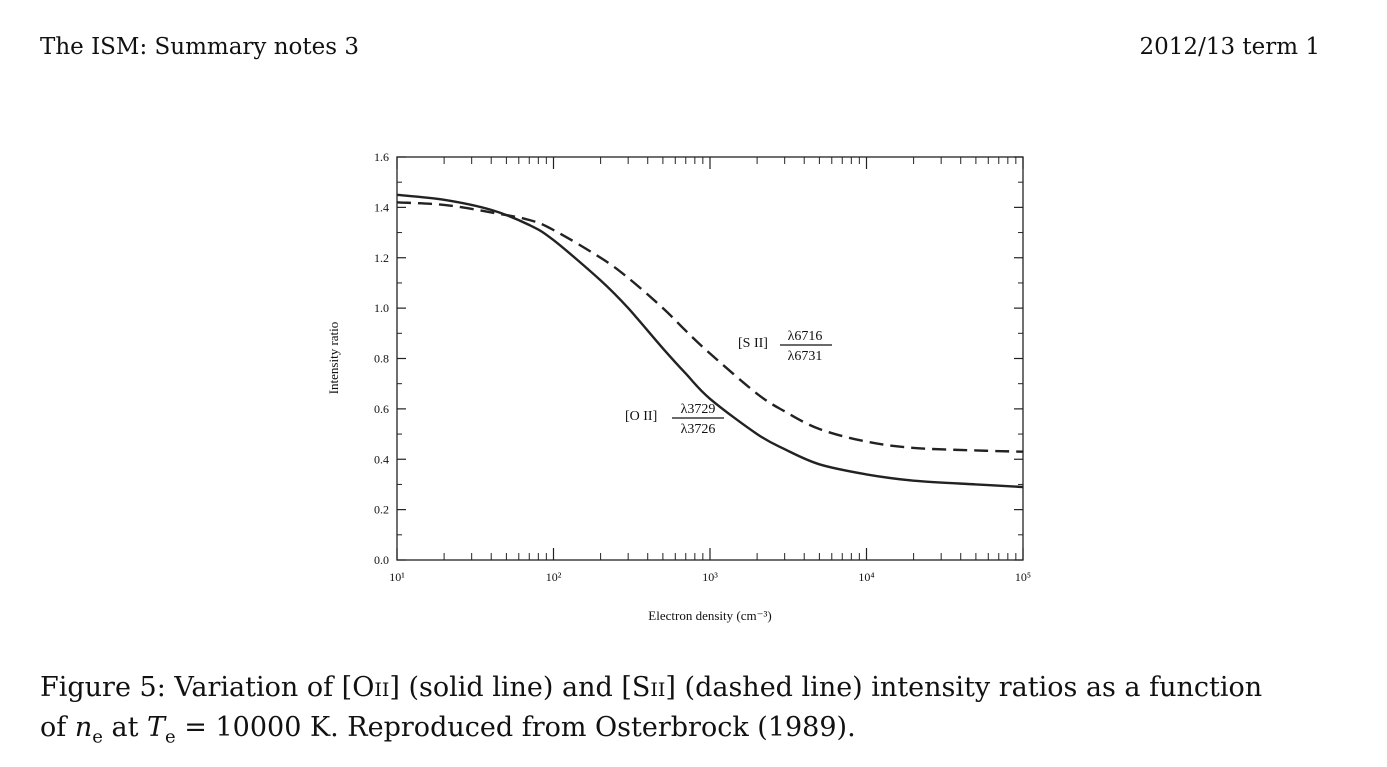 The height and width of the screenshot is (767, 1387). I want to click on caption-te-symbol: T, so click(156, 727).